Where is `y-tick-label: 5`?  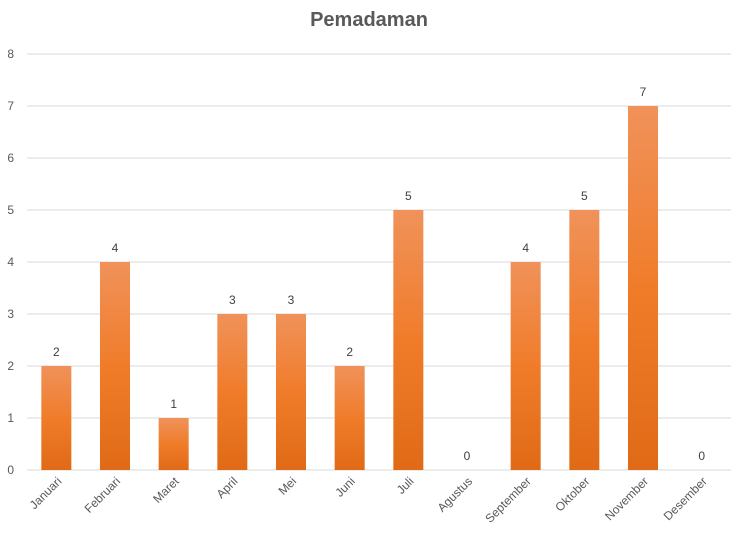
y-tick-label: 5 is located at coordinates (10, 210).